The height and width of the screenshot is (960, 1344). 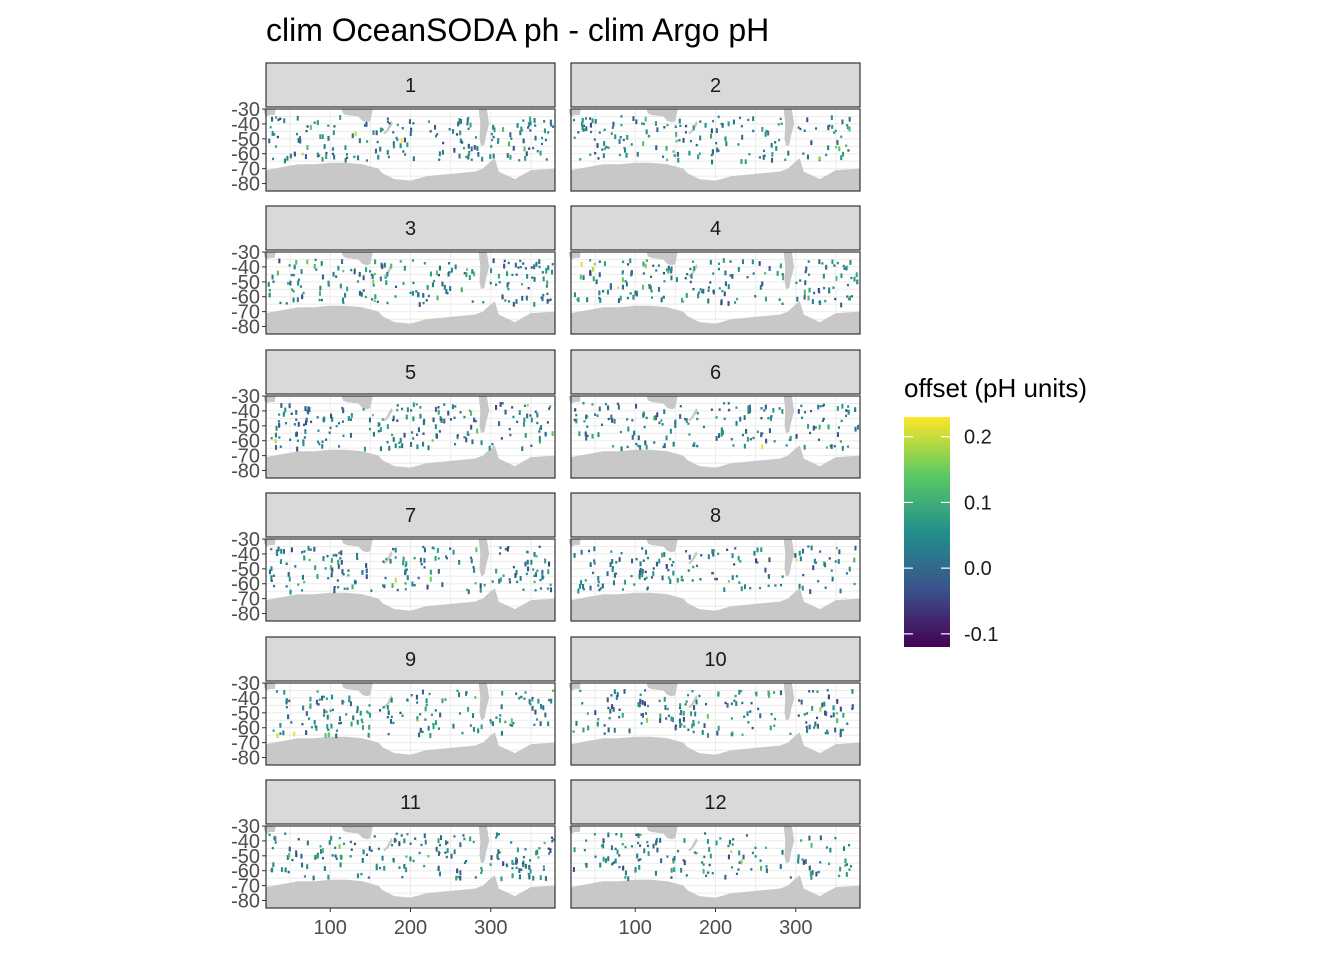 I want to click on y-tick-label: -50, so click(x=245, y=427).